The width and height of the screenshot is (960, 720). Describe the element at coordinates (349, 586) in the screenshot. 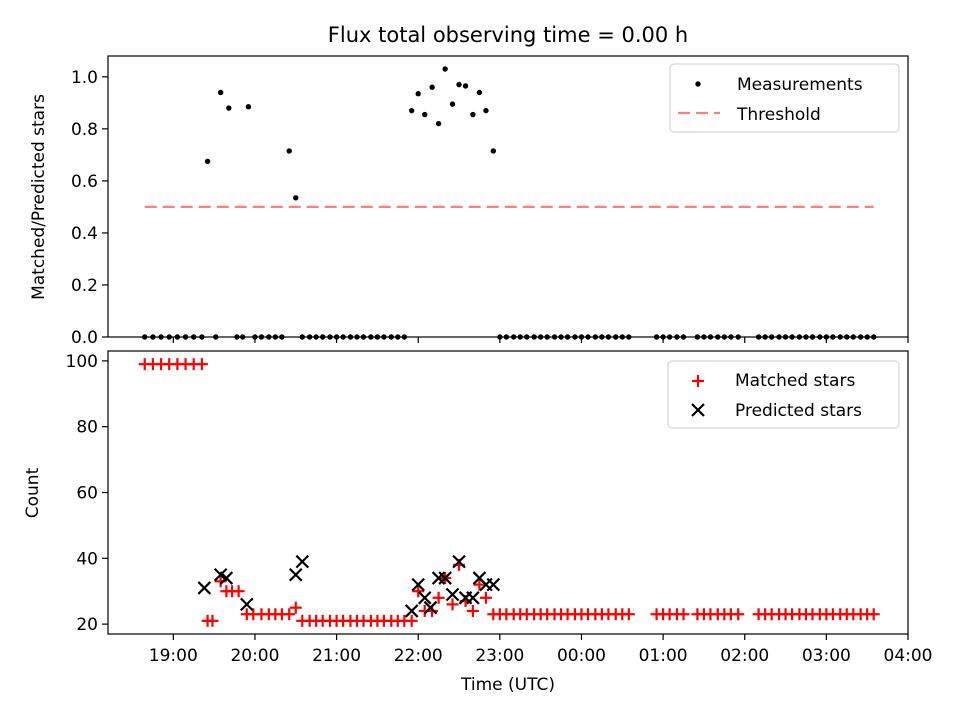

I see `predicted-star-points` at that location.